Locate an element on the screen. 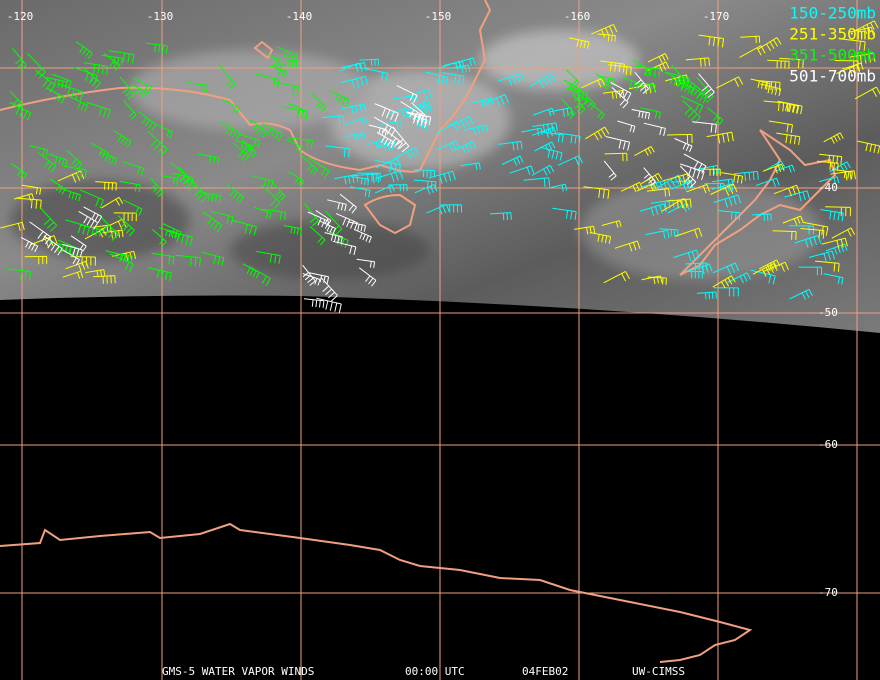  latitude-label: -60 is located at coordinates (828, 444).